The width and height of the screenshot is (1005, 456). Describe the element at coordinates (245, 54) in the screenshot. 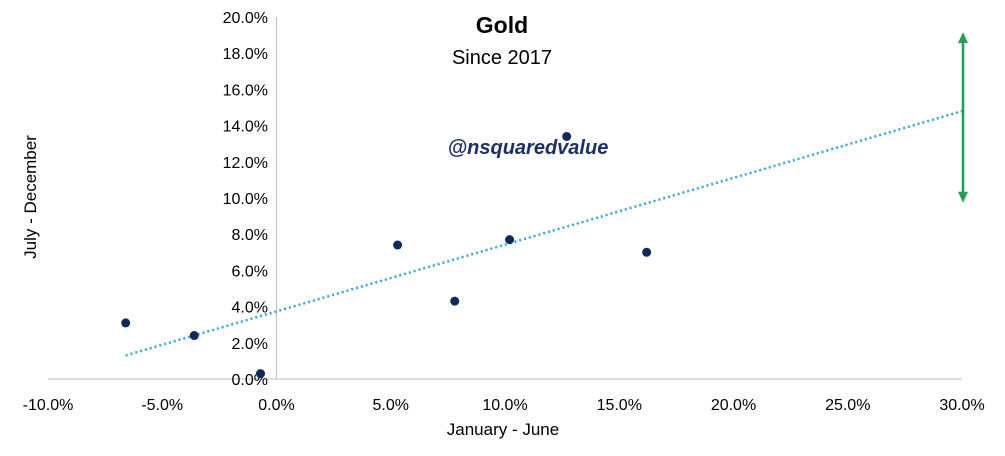

I see `y-tick-label: 18.0%` at that location.